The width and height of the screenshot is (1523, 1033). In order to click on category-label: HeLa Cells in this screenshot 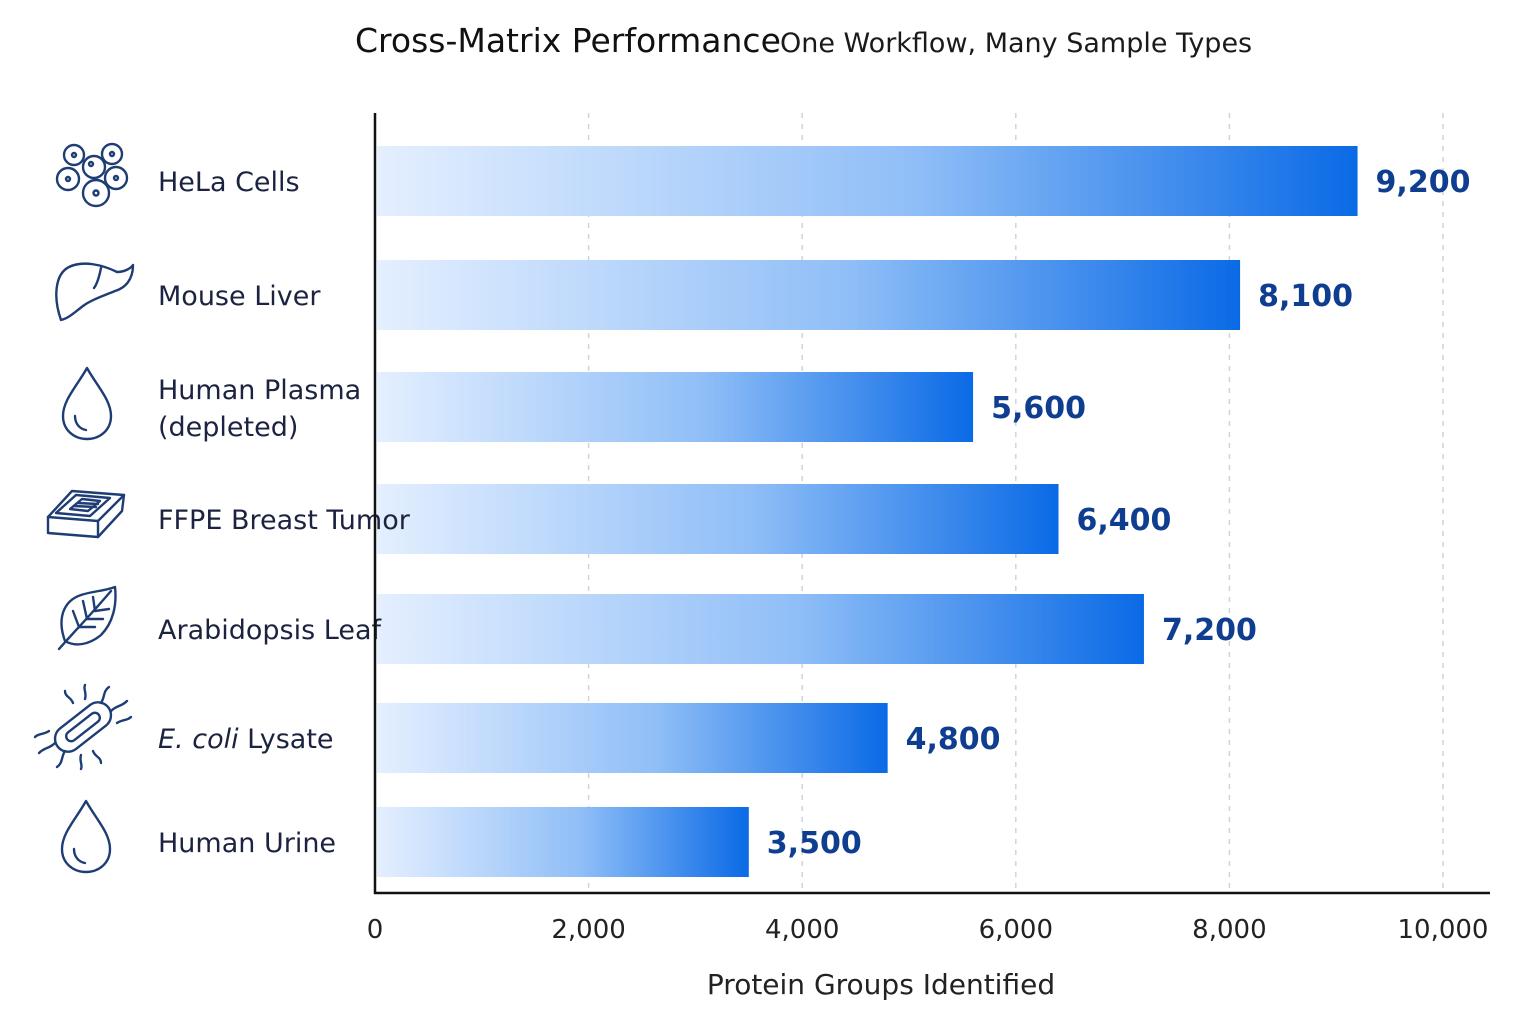, I will do `click(229, 182)`.